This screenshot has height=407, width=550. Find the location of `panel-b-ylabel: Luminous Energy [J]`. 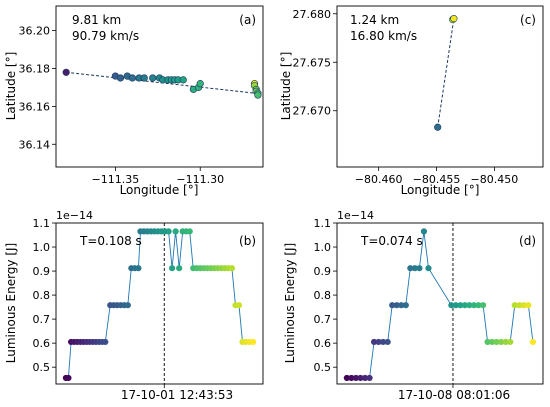

panel-b-ylabel: Luminous Energy [J] is located at coordinates (11, 303).